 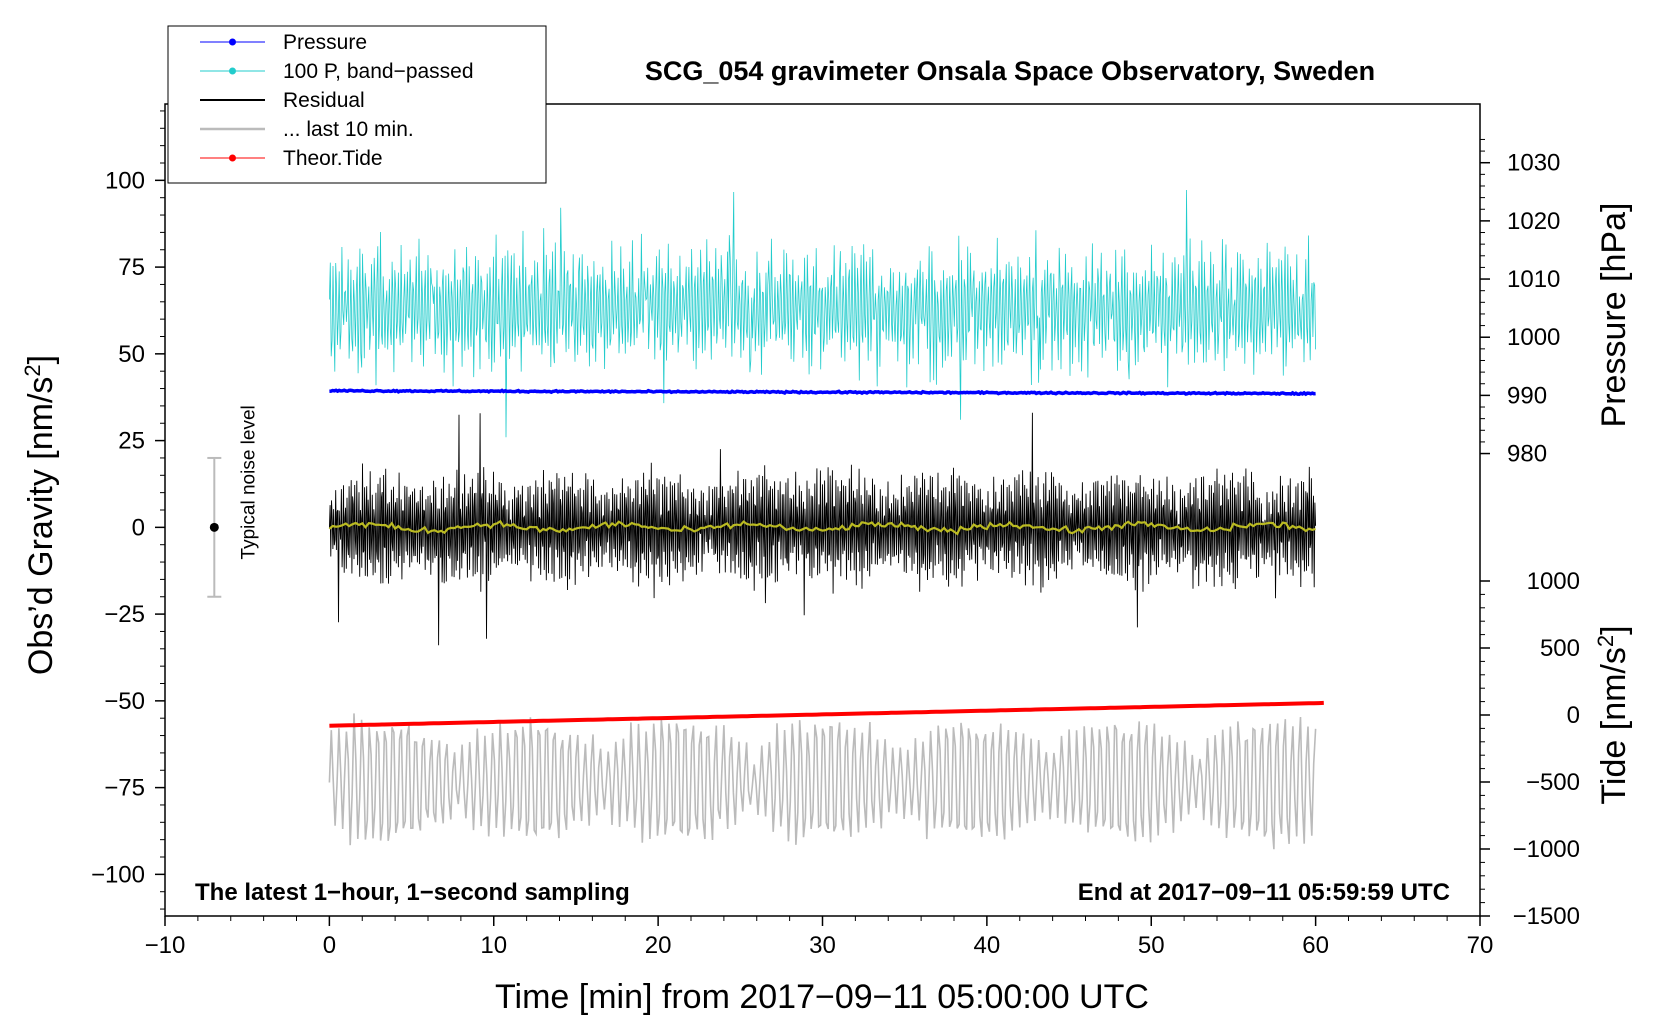 What do you see at coordinates (378, 71) in the screenshot?
I see `legend-label: 100 P, band−passed` at bounding box center [378, 71].